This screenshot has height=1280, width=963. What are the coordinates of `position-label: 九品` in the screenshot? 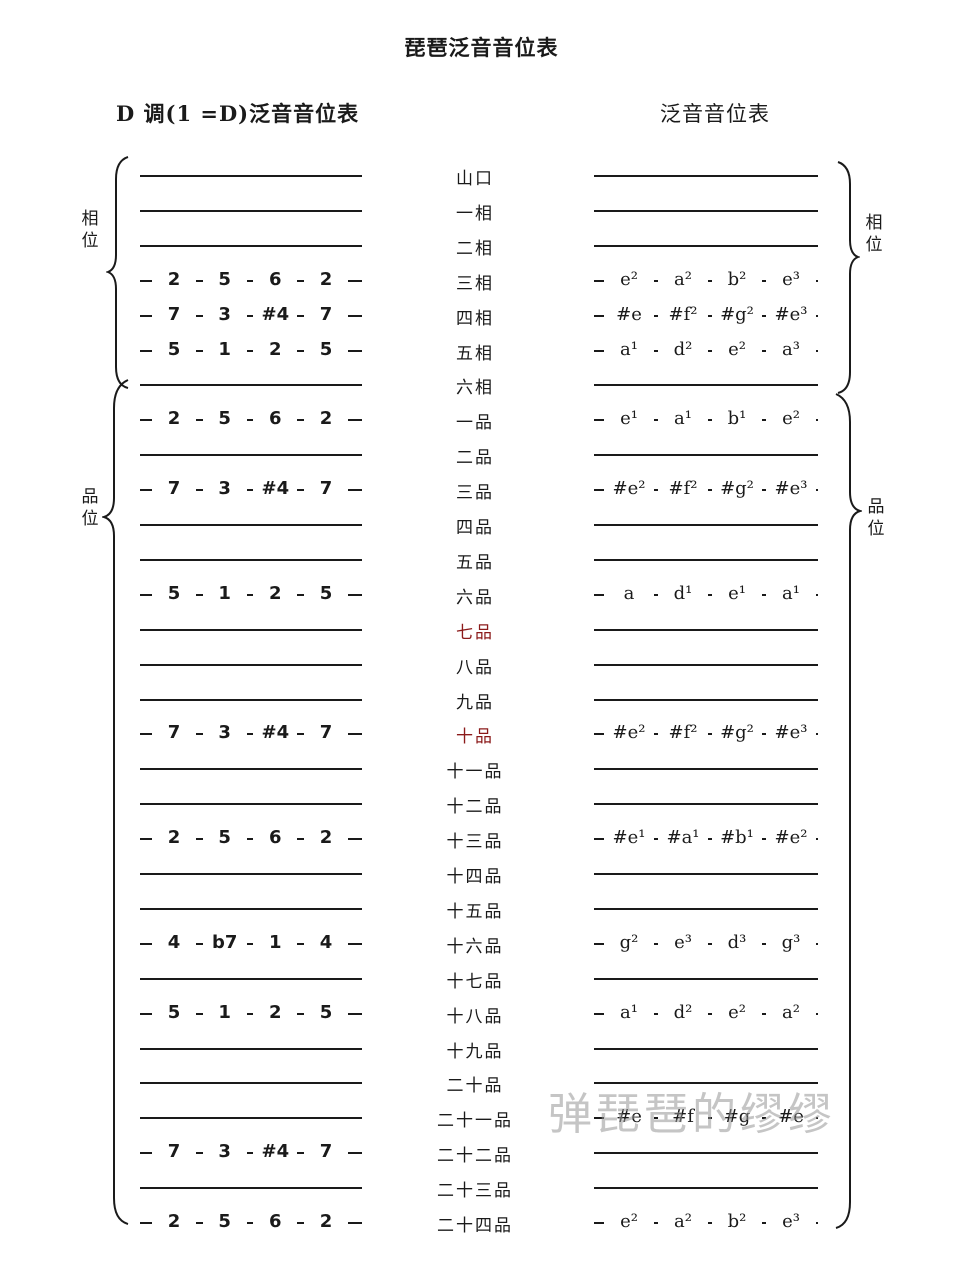 It's located at (475, 702).